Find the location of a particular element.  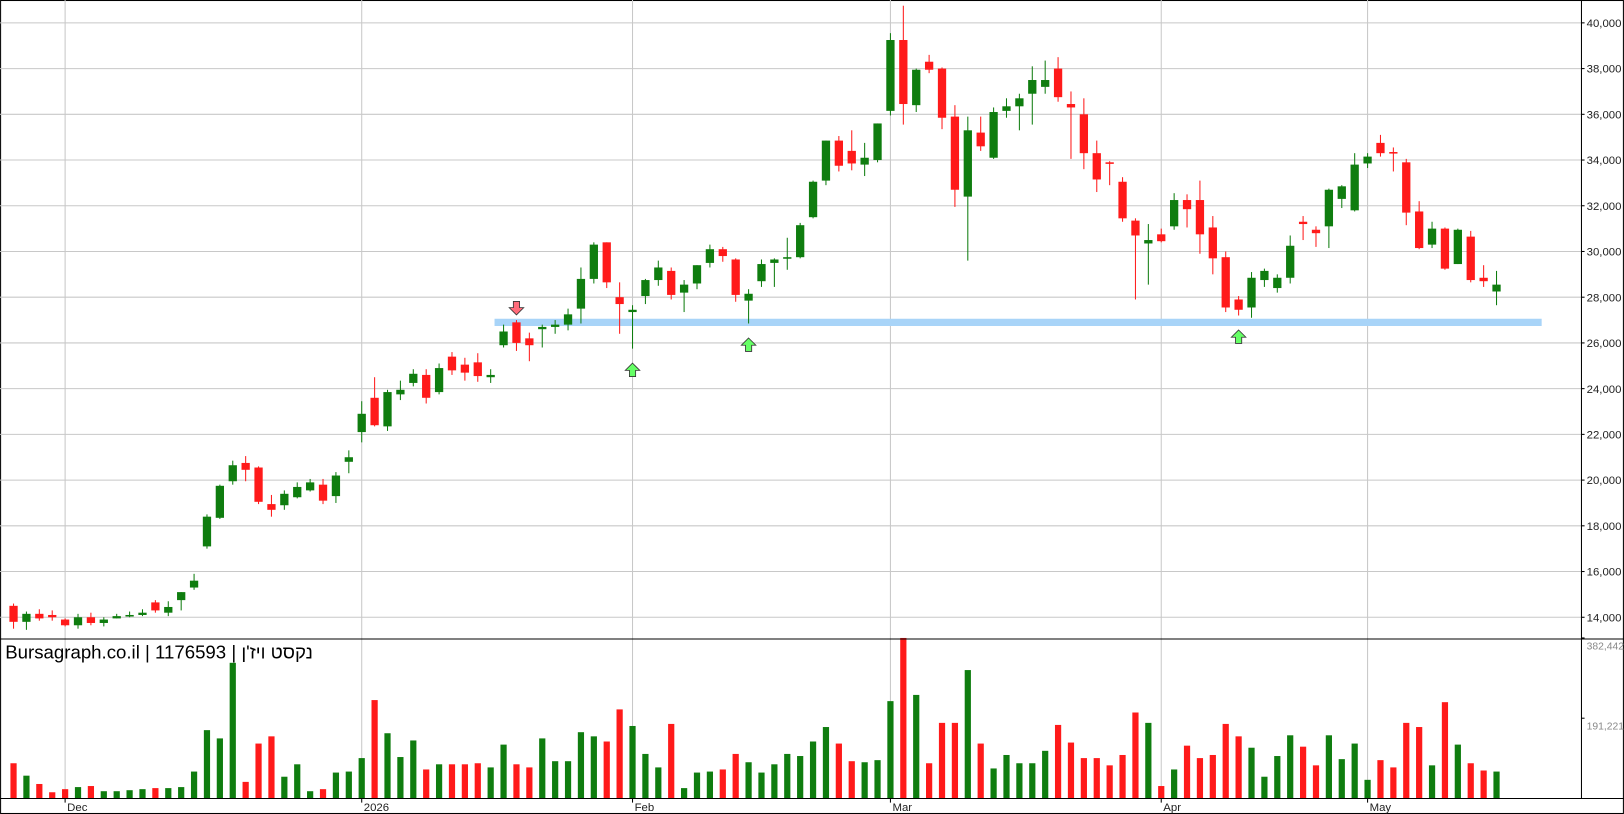

volume-tick-label: 191,221 is located at coordinates (1605, 727).